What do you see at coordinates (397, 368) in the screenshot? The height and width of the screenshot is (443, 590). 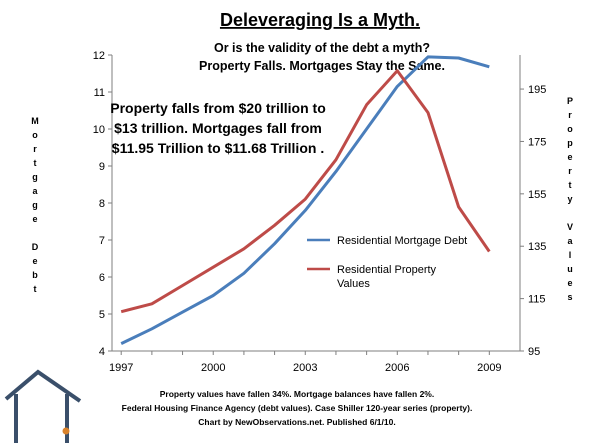 I see `x-tick-label: 2006` at bounding box center [397, 368].